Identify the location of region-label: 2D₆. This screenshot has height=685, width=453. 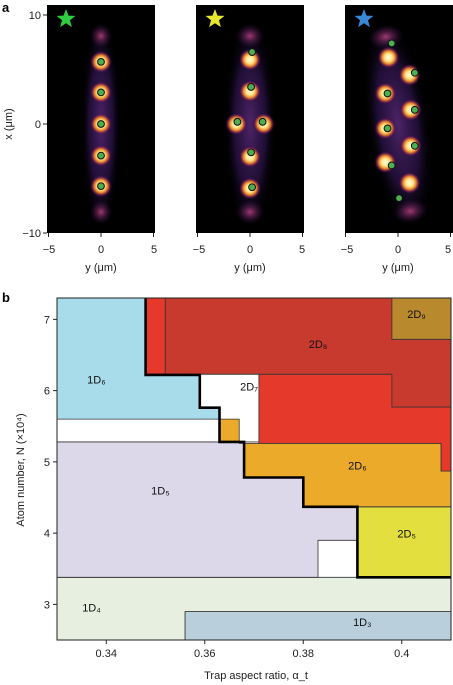
(357, 467).